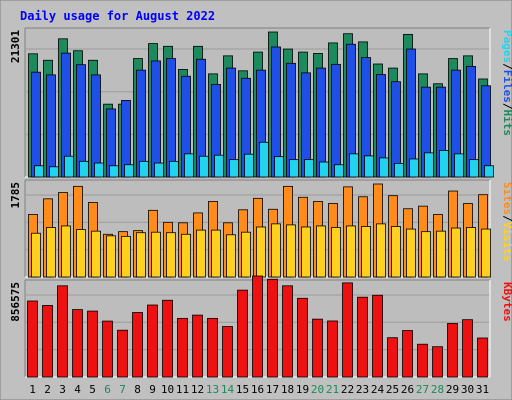  Describe the element at coordinates (167, 389) in the screenshot. I see `x-tick-day-10: 10` at that location.